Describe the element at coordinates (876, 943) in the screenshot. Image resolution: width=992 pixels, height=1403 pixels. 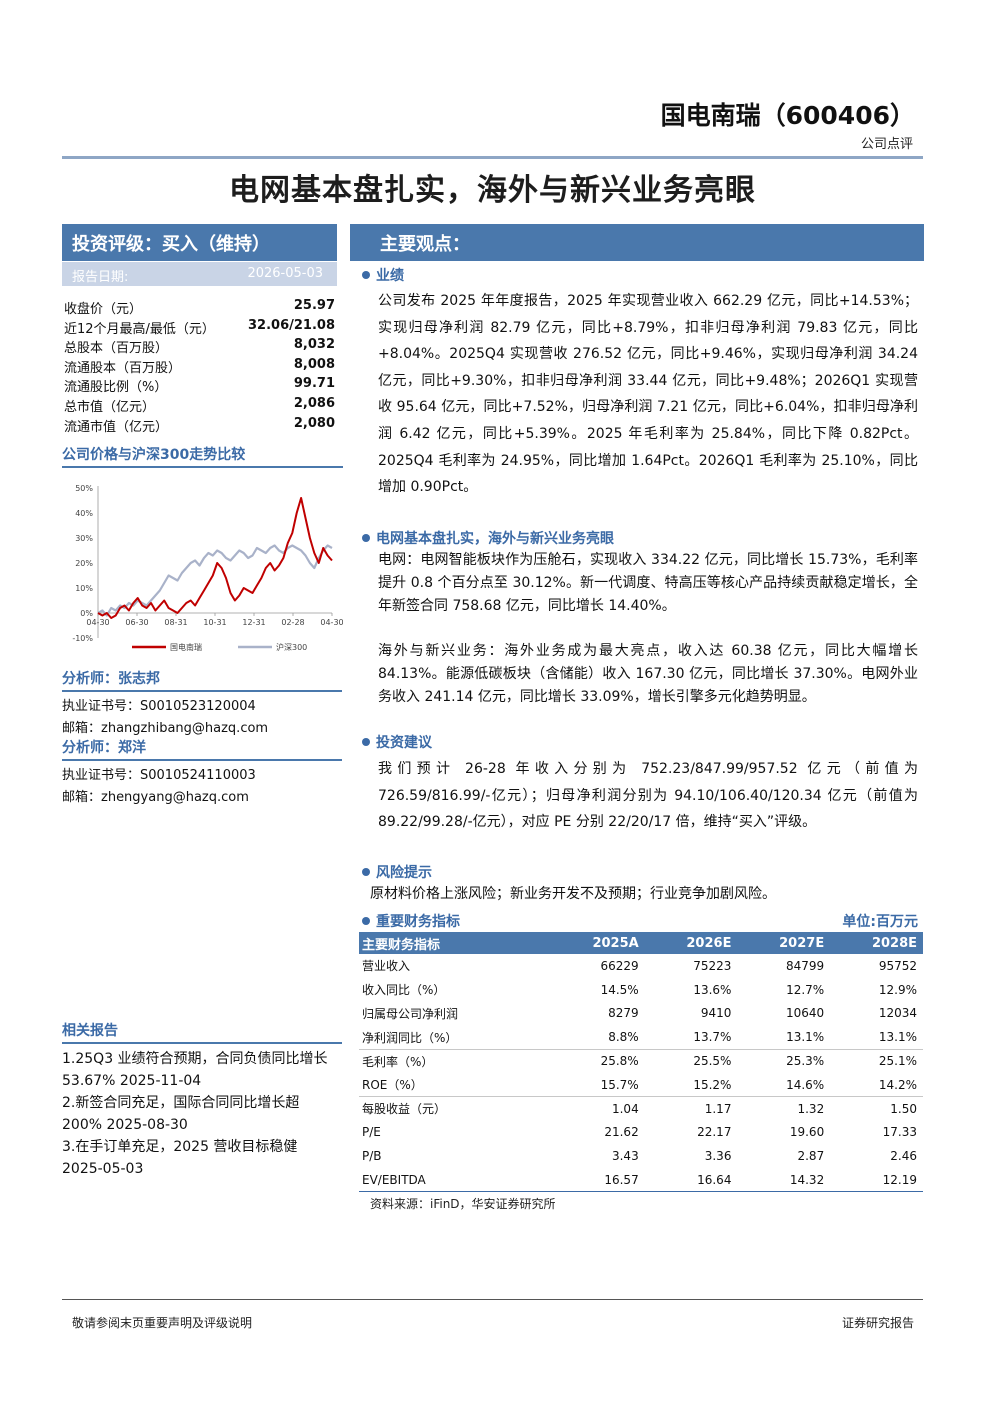
I see `column-header: 2028E` at that location.